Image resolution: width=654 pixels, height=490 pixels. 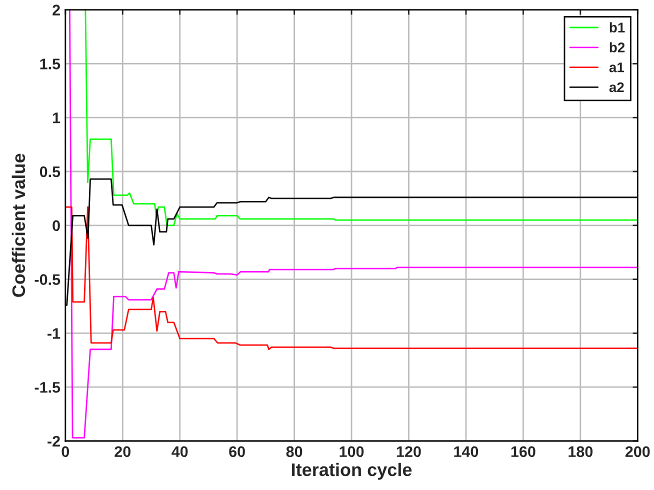 What do you see at coordinates (523, 452) in the screenshot?
I see `x-tick-label: 160` at bounding box center [523, 452].